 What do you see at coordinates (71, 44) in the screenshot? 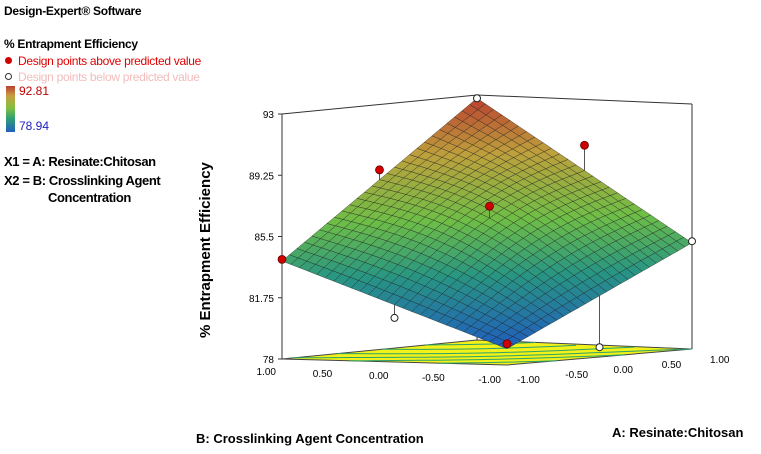
I see `response-label: % Entrapment Efficiency` at bounding box center [71, 44].